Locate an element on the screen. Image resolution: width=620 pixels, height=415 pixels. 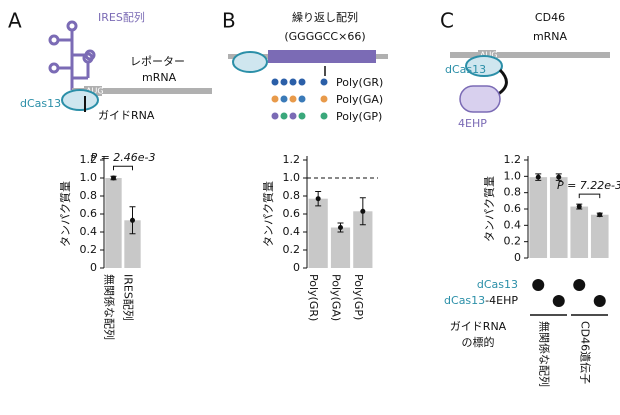
p-value: P = 7.22e-3 is located at coordinates (588, 185).